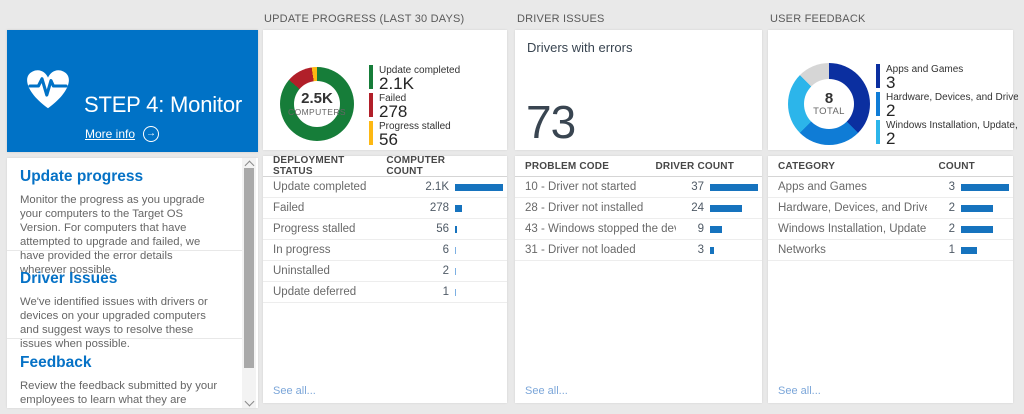 Image resolution: width=1024 pixels, height=414 pixels. Describe the element at coordinates (151, 134) in the screenshot. I see `more-info-arrow-icon: →` at that location.